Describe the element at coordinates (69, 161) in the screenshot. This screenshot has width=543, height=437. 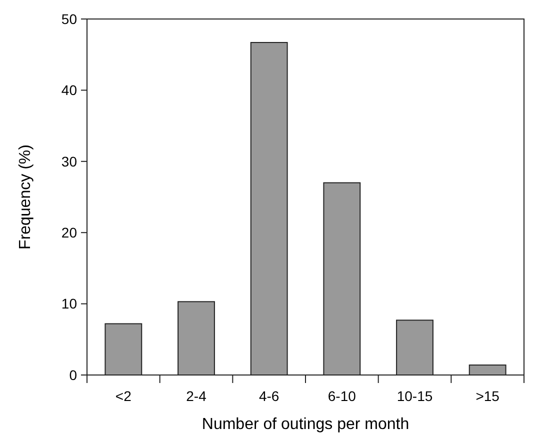
I see `y-tick-label: 30` at that location.